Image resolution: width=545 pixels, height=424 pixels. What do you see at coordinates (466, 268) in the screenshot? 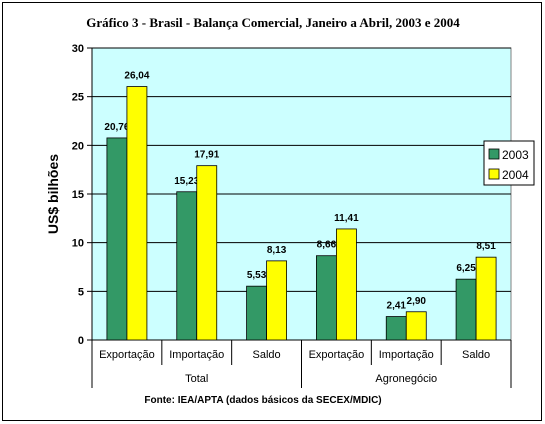
I see `data-label: 6,25` at bounding box center [466, 268].